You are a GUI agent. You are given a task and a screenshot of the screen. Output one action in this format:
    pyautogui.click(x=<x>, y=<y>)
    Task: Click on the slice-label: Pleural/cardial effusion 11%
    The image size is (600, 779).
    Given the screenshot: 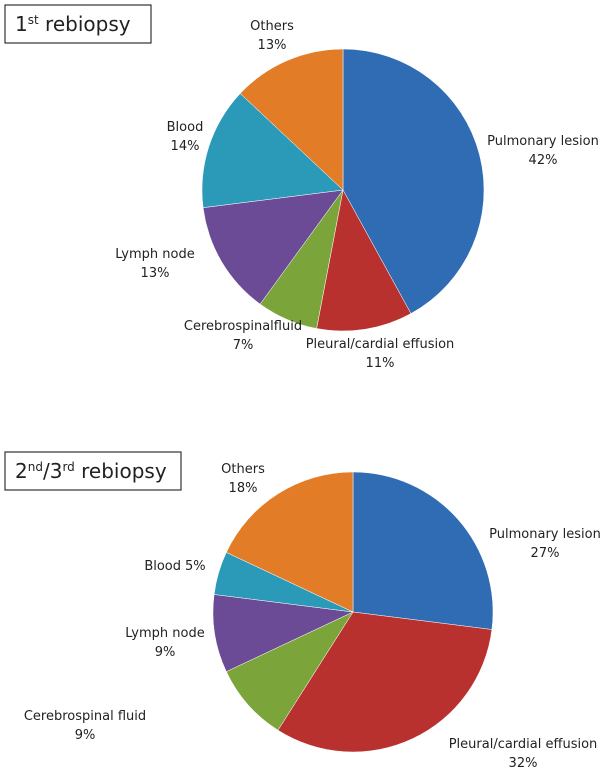 What is the action you would take?
    pyautogui.click(x=380, y=354)
    